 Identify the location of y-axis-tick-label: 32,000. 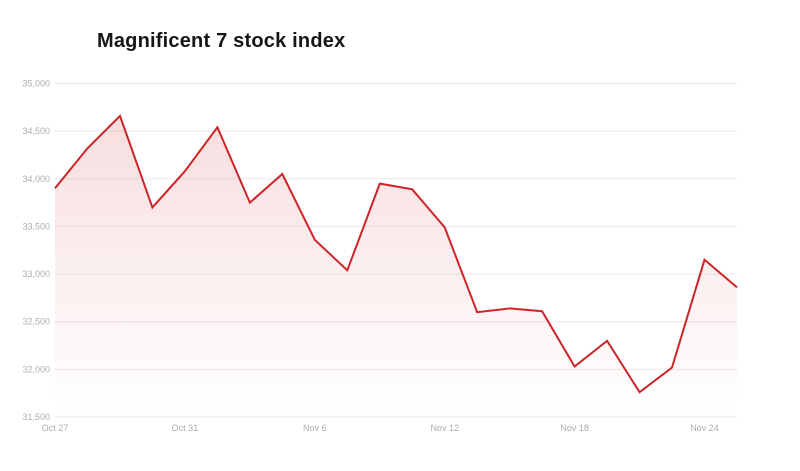
(36, 369).